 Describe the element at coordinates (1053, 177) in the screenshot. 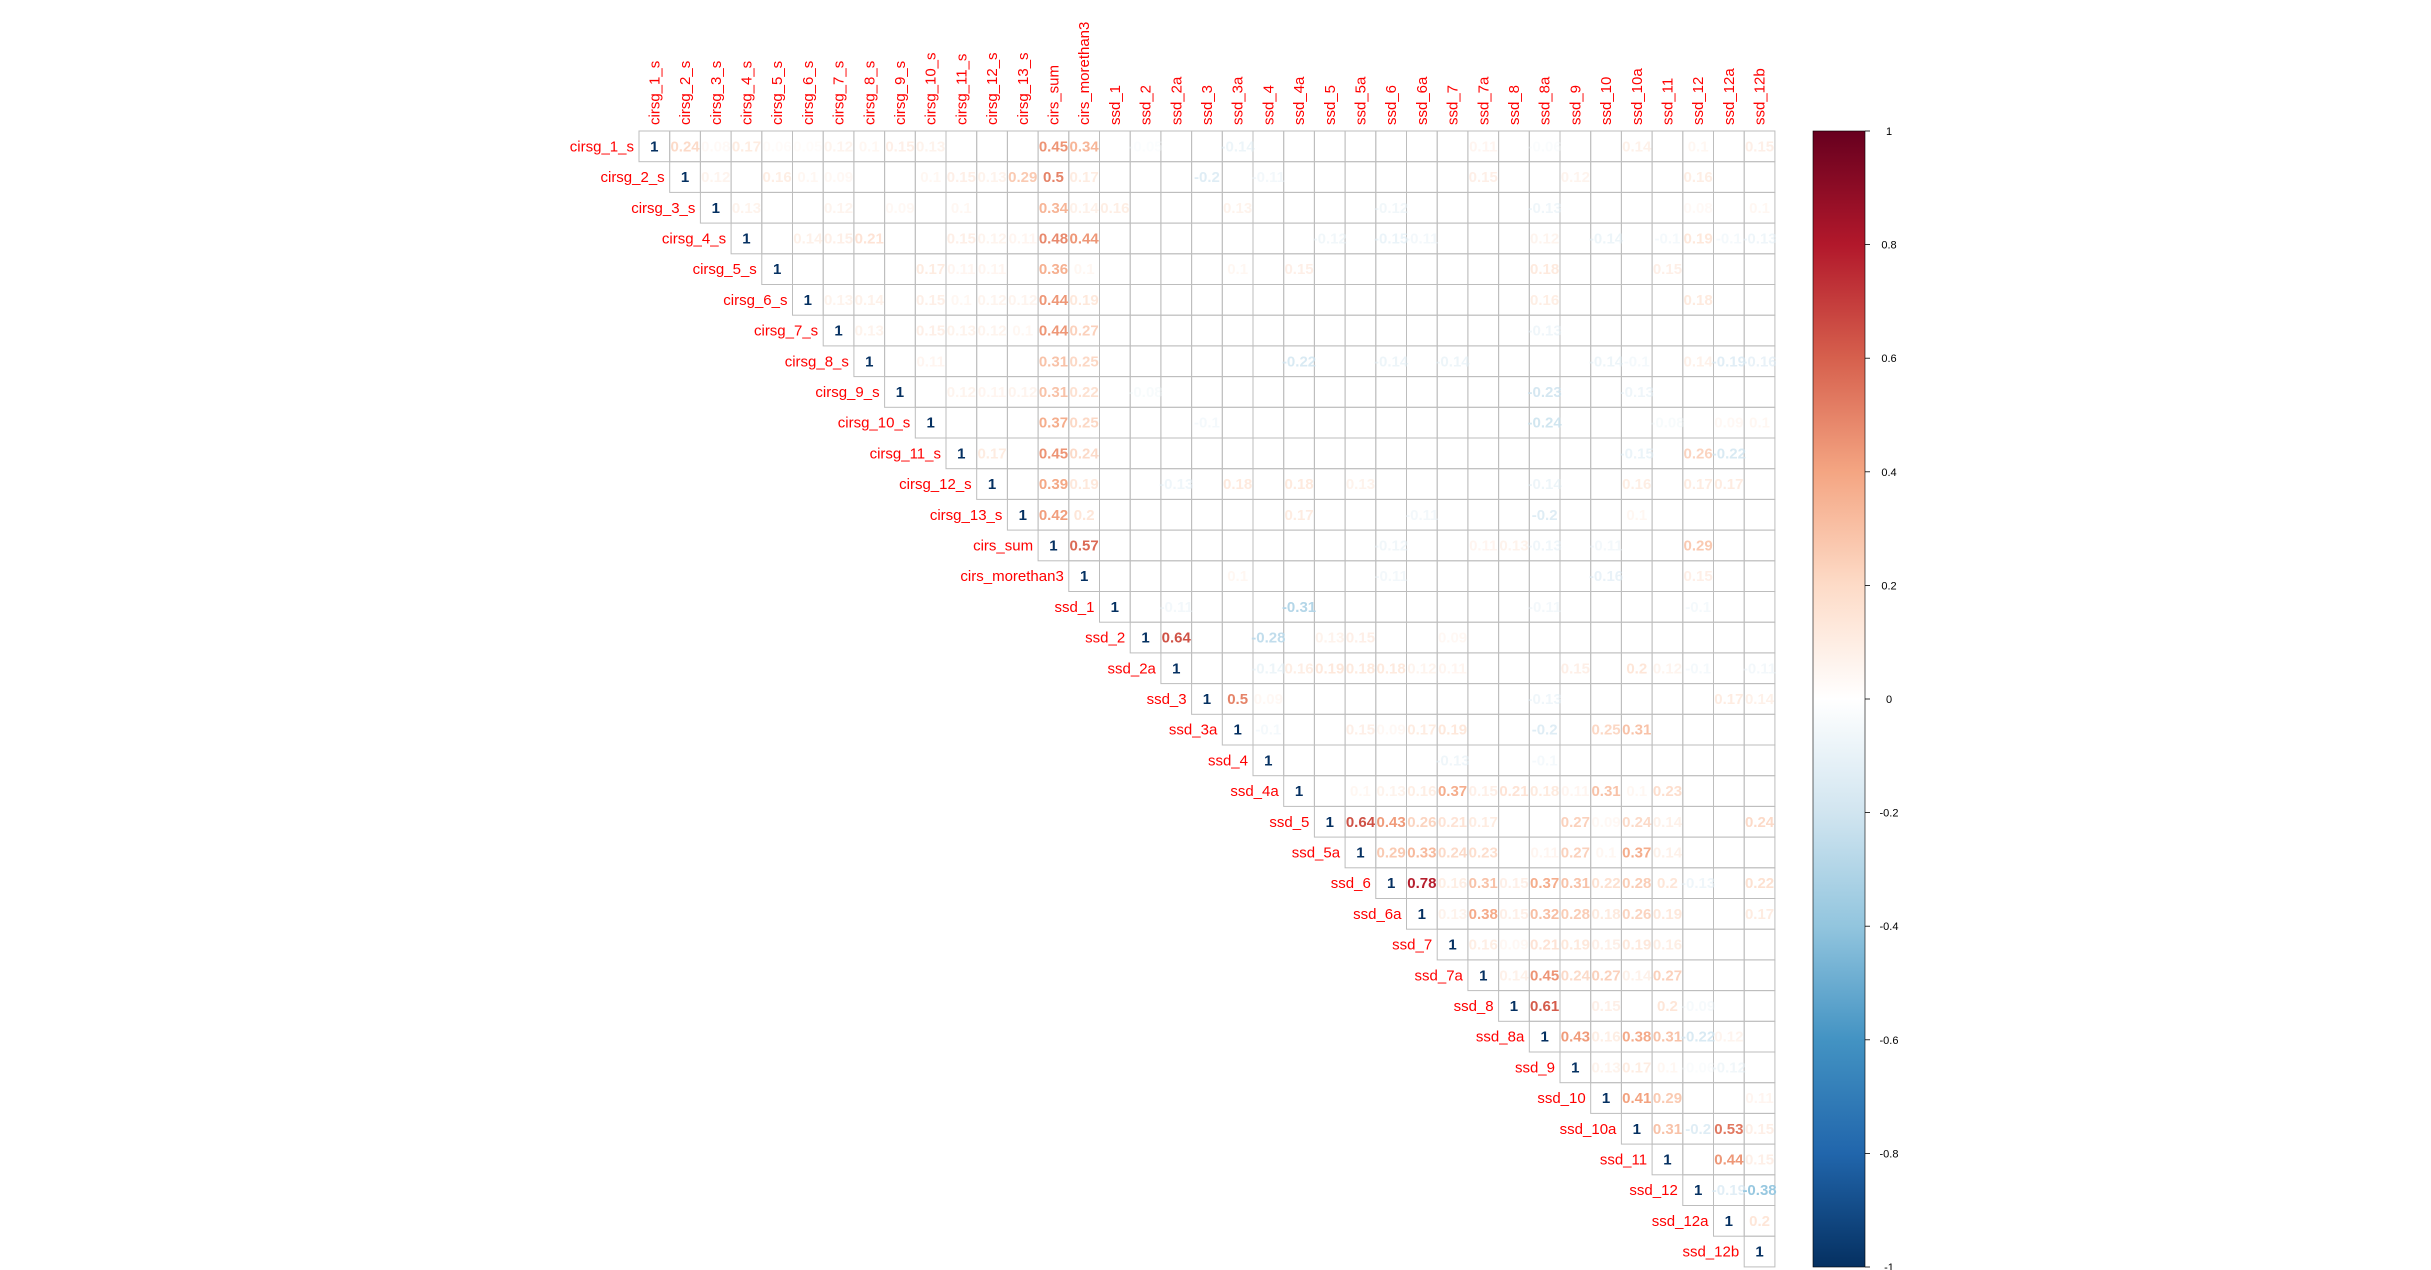

I see `correlation-value: 0.5` at that location.